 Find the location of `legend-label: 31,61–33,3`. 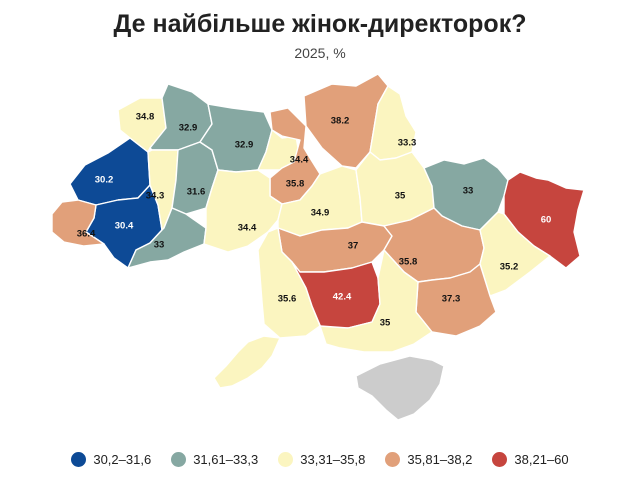

legend-label: 31,61–33,3 is located at coordinates (226, 459).